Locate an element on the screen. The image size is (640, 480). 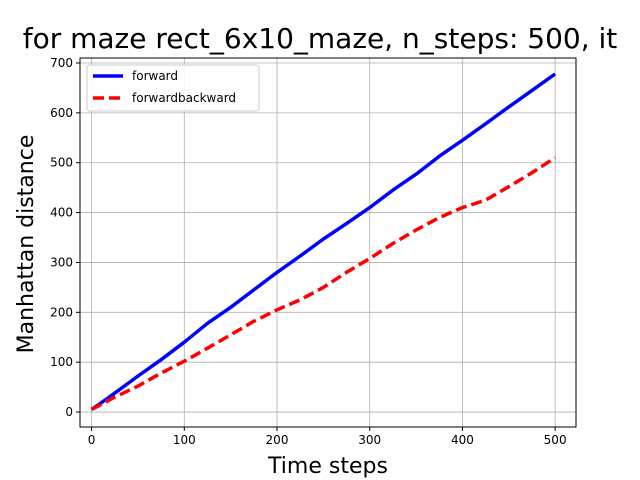
x-axis-label: Time steps is located at coordinates (327, 466).